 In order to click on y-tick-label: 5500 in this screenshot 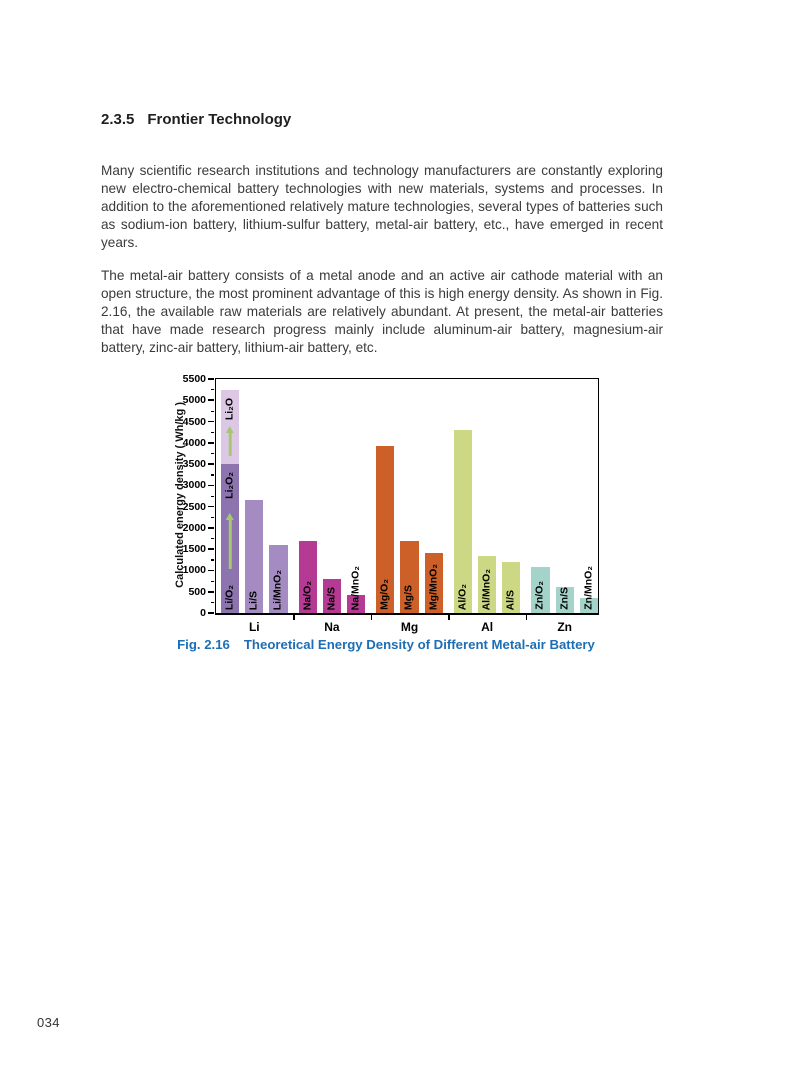, I will do `click(194, 379)`.